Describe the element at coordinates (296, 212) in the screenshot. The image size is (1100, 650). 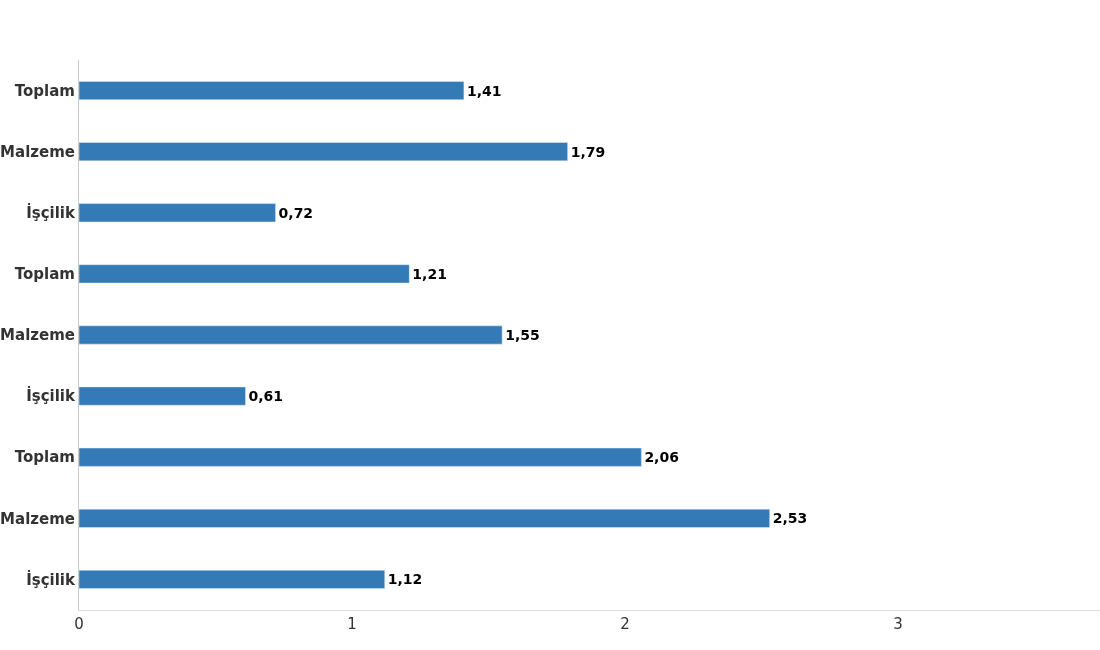
I see `data-label: 0,72` at that location.